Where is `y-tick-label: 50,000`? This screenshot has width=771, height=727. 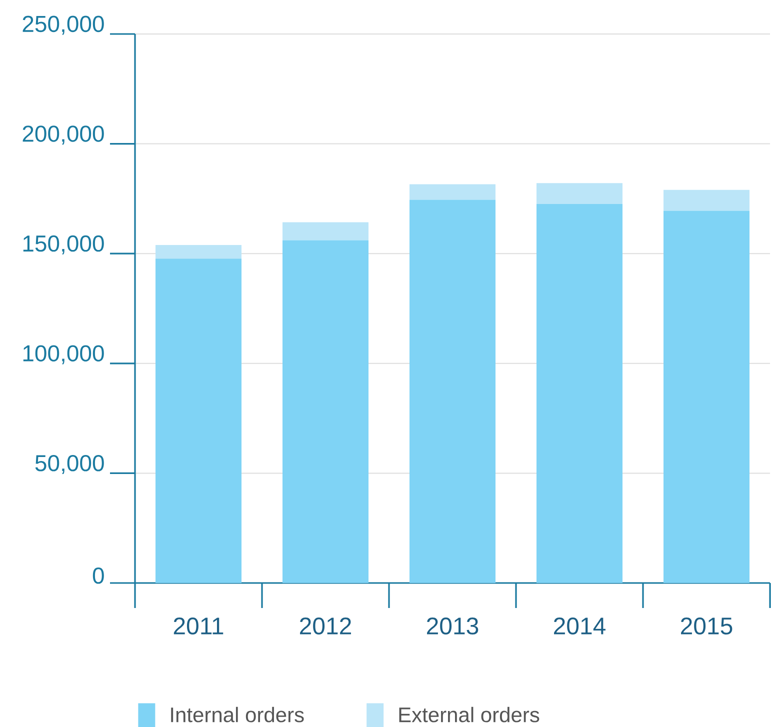
y-tick-label: 50,000 is located at coordinates (69, 464).